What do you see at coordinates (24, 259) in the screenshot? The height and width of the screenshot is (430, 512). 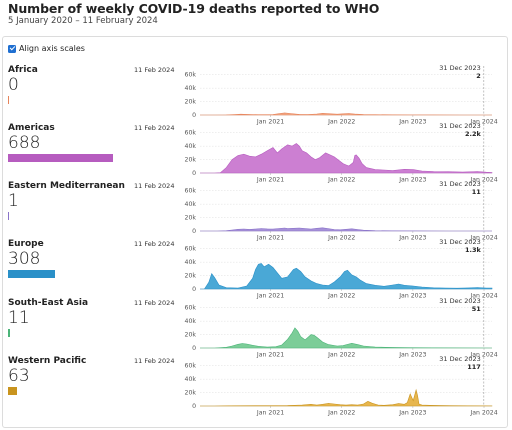 I see `region-value-europe: 308` at bounding box center [24, 259].